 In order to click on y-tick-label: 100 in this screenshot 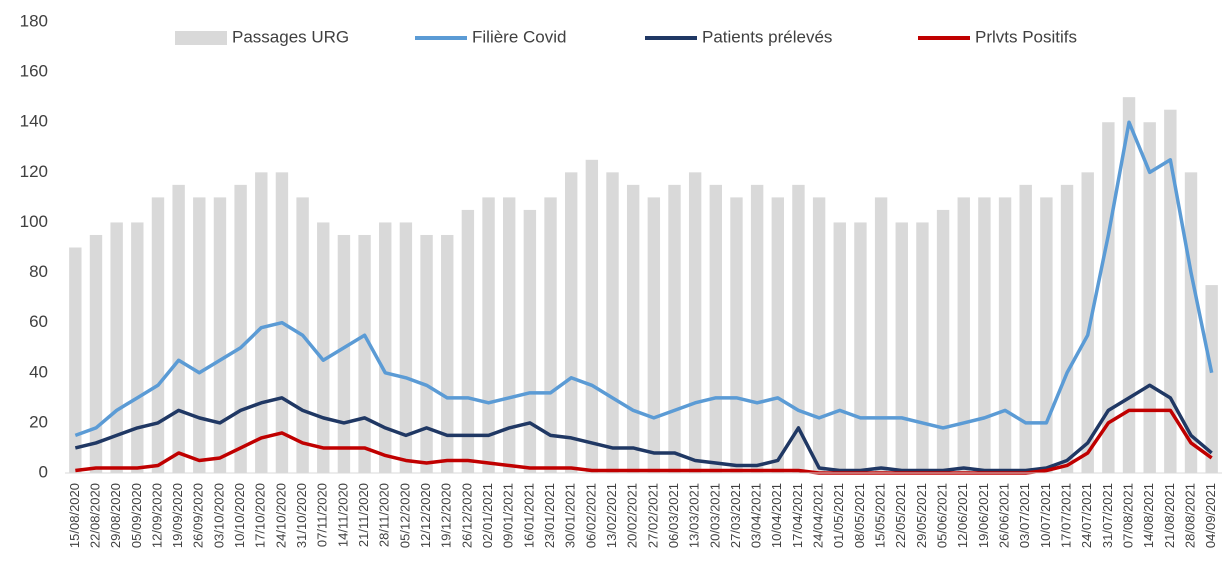, I will do `click(34, 221)`.